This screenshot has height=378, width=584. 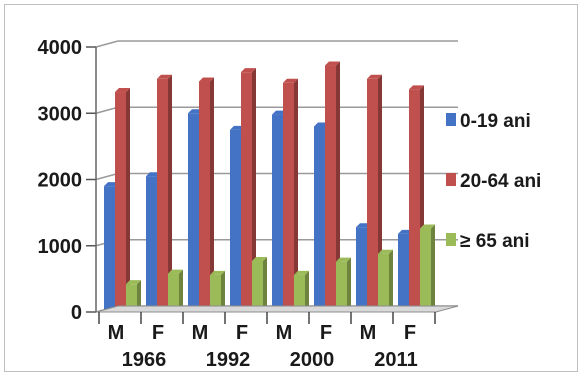 What do you see at coordinates (500, 181) in the screenshot?
I see `legend-label: 20-64 ani` at bounding box center [500, 181].